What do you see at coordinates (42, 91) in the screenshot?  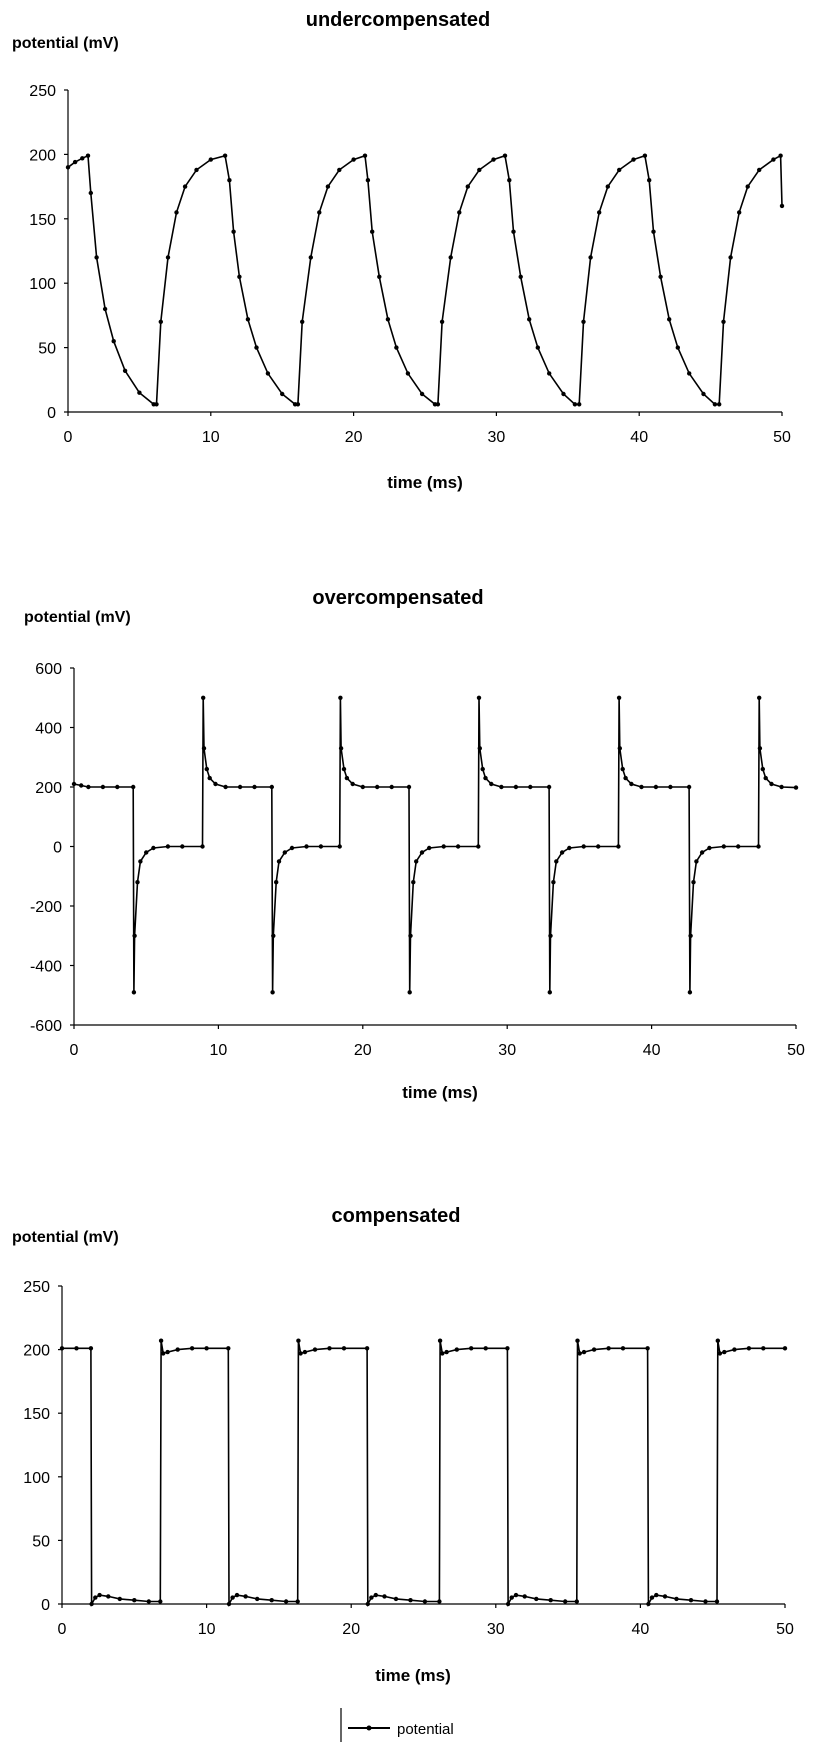 I see `y-tick-label: 250` at bounding box center [42, 91].